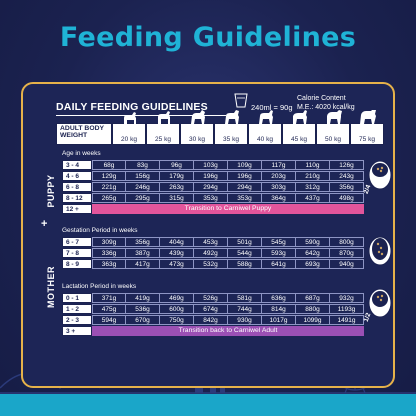 Image resolution: width=416 pixels, height=416 pixels. What do you see at coordinates (279, 187) in the screenshot?
I see `table-cell: 303g` at bounding box center [279, 187].